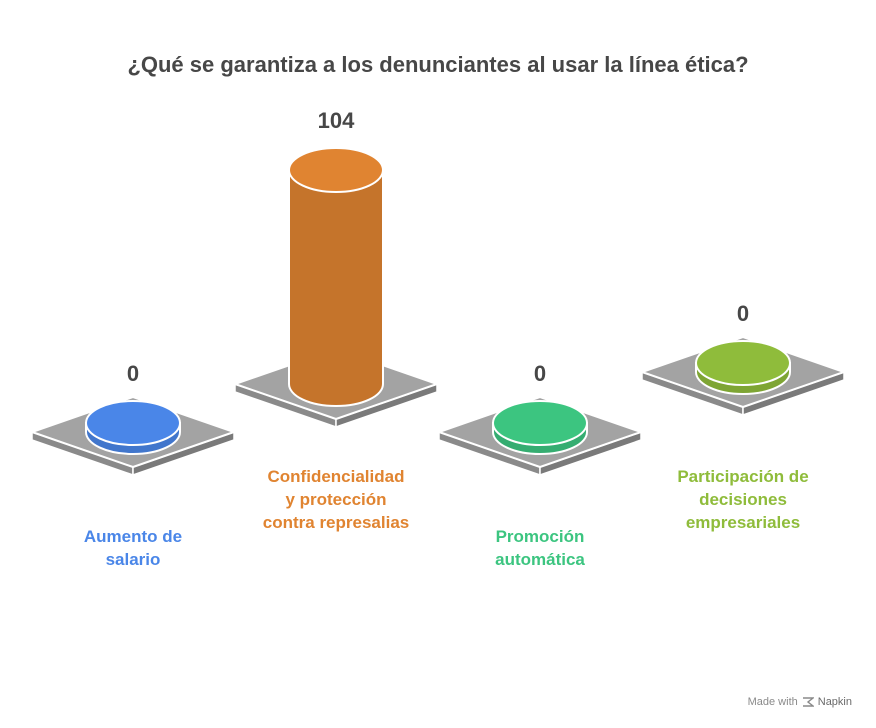 Image resolution: width=876 pixels, height=728 pixels. What do you see at coordinates (540, 373) in the screenshot?
I see `value-label-3: 0` at bounding box center [540, 373].